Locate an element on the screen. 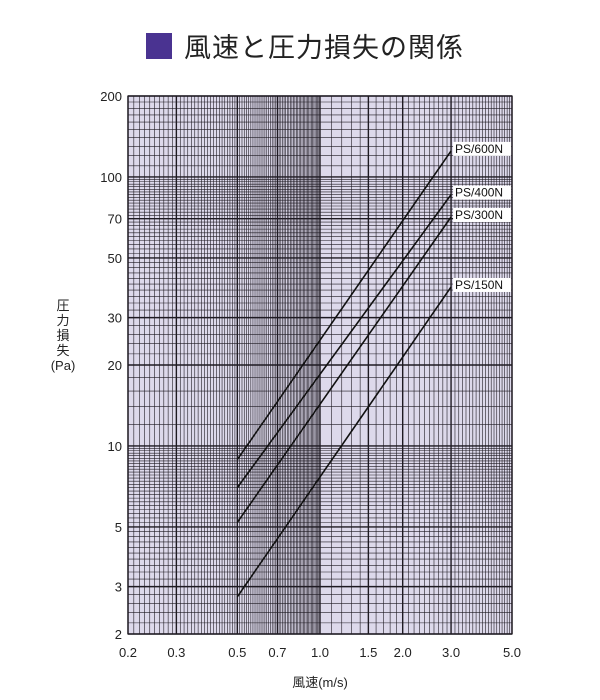  chart-title: 風速と圧力損失の関係 is located at coordinates (305, 45).